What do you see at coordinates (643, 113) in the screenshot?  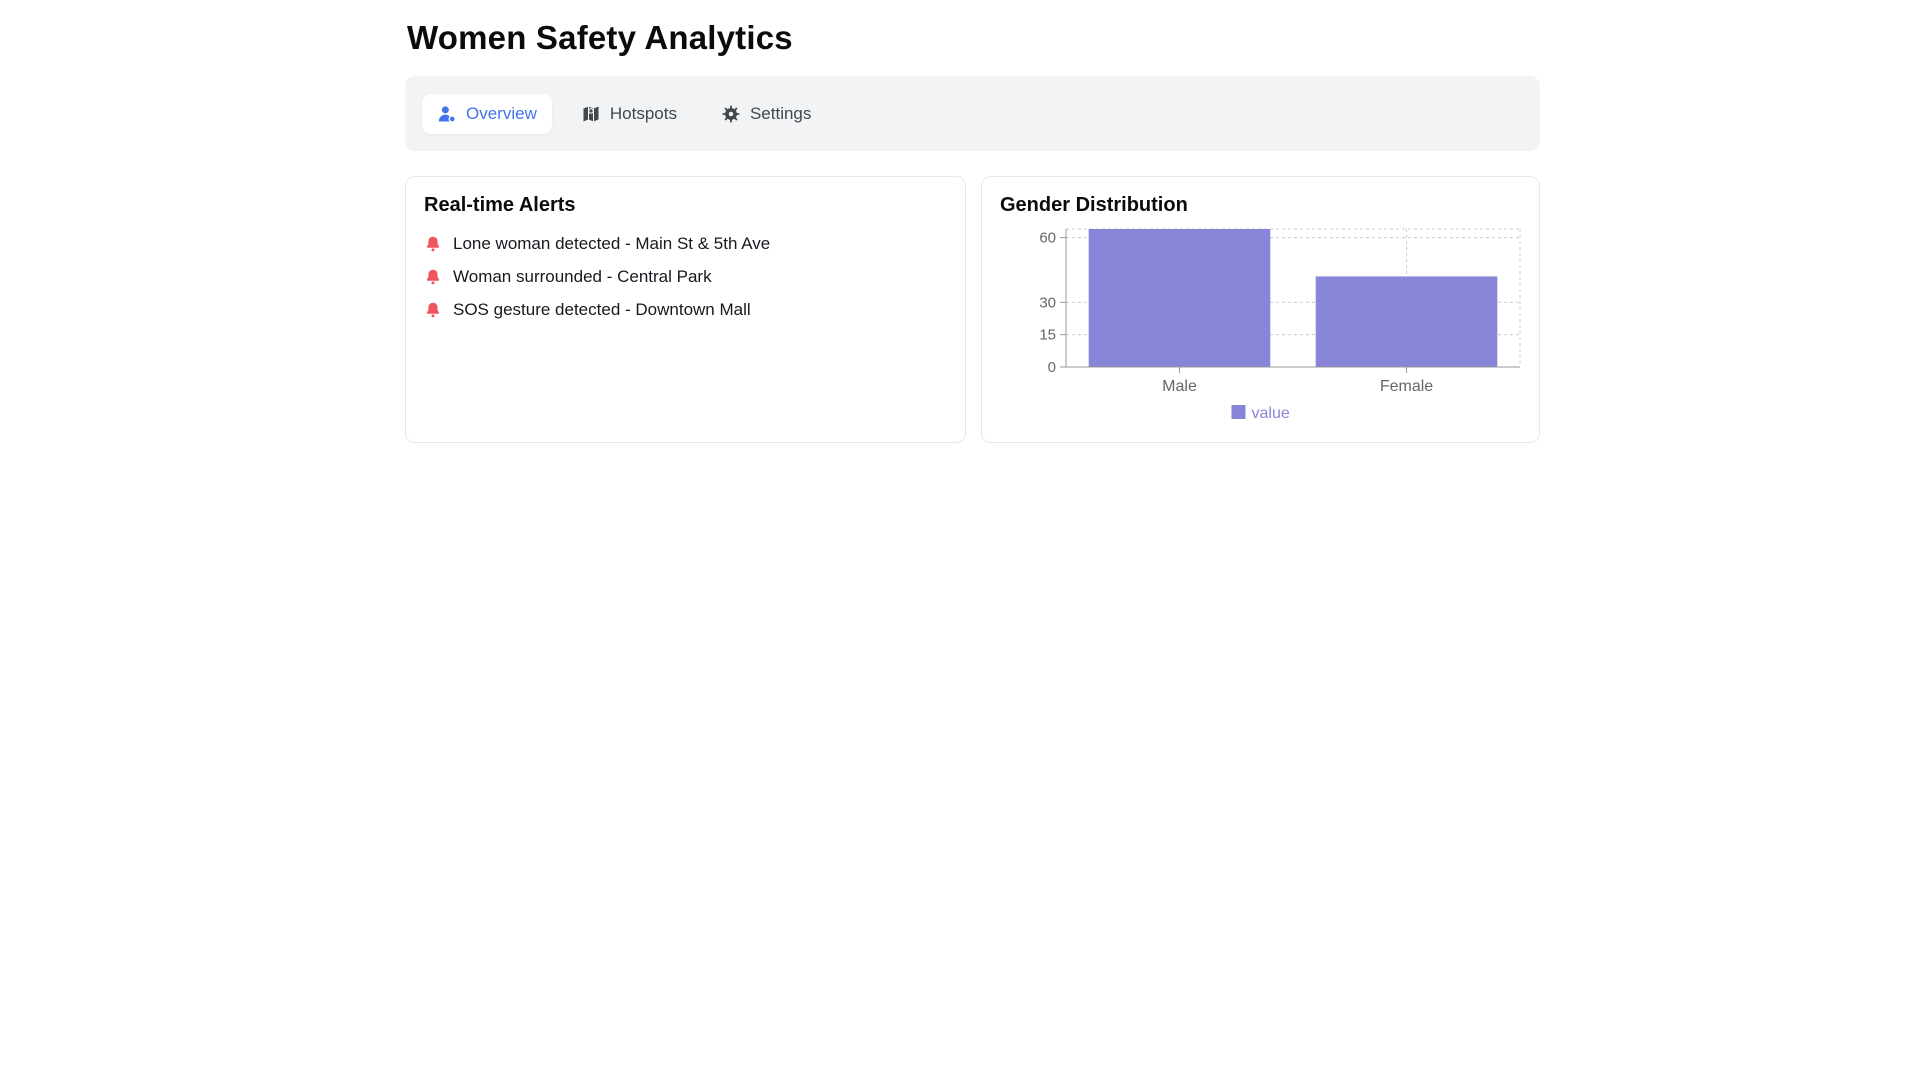 I see `tab-hotspots-label: Hotspots` at bounding box center [643, 113].